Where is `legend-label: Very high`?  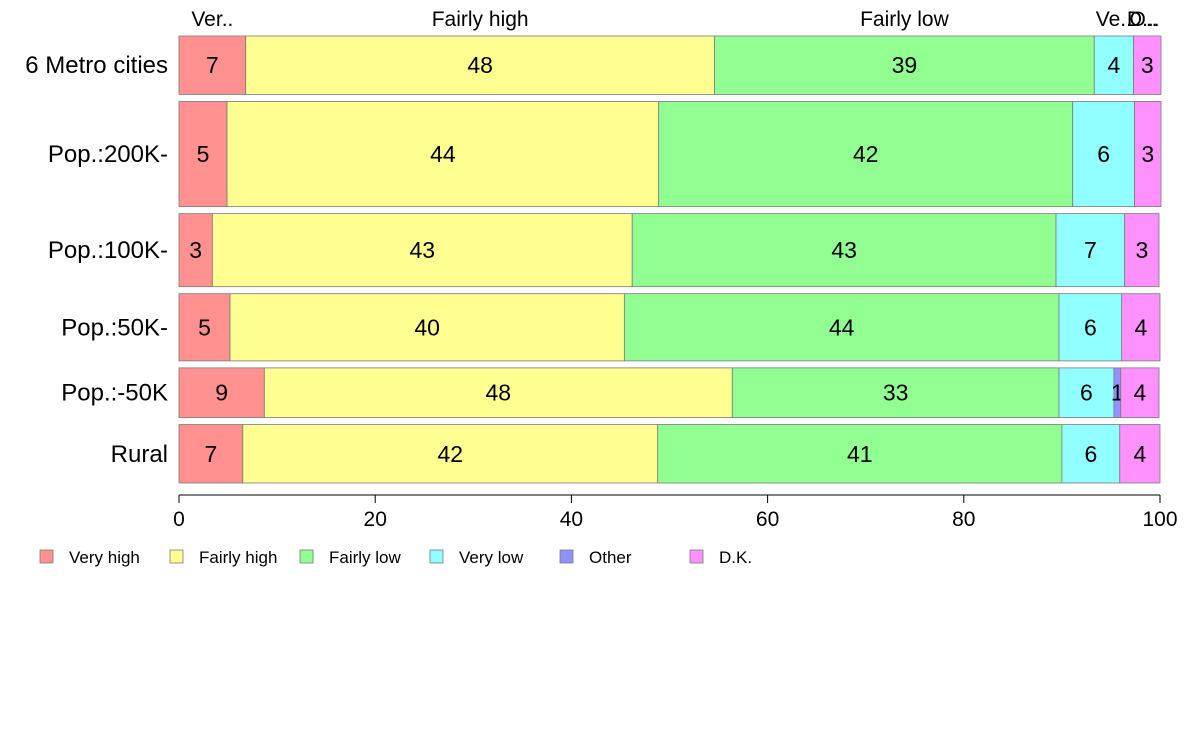 legend-label: Very high is located at coordinates (104, 557).